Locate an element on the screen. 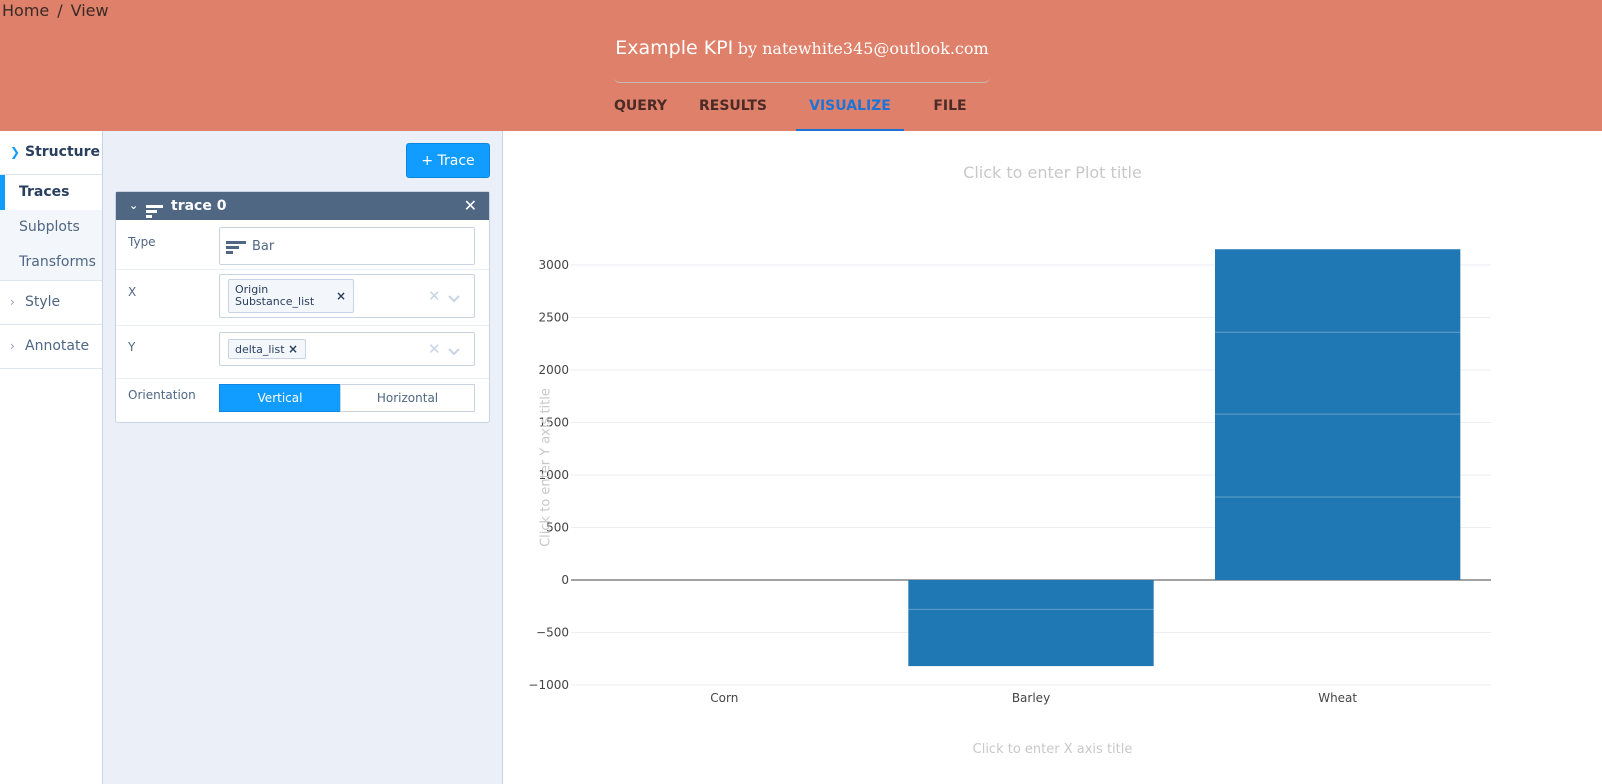 Image resolution: width=1602 pixels, height=784 pixels. add-trace-button: + Trace is located at coordinates (448, 160).